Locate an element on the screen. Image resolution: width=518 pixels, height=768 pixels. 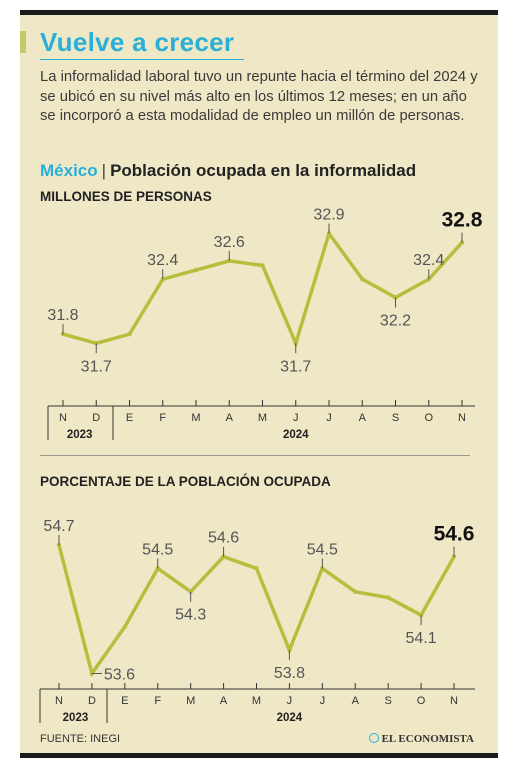
chart1-data-label: 32.6 is located at coordinates (229, 242).